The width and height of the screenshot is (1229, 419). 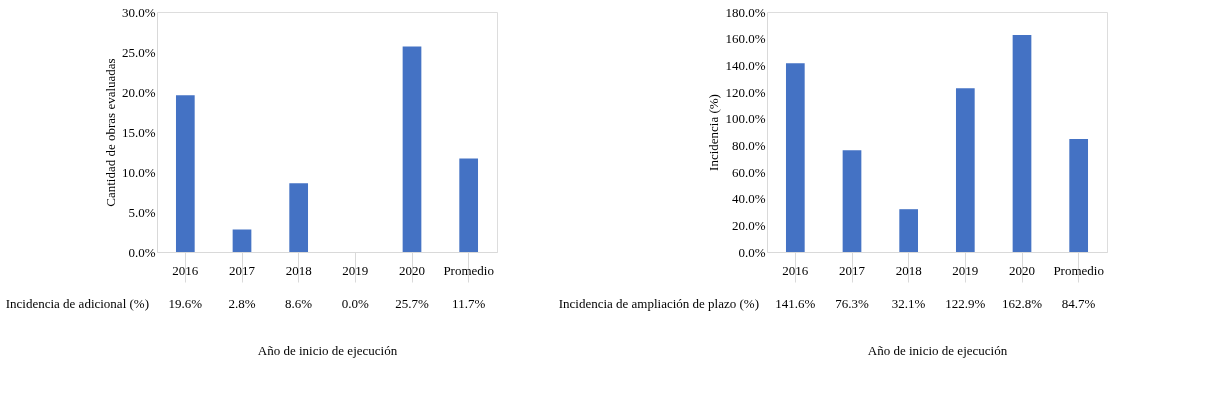 What do you see at coordinates (745, 119) in the screenshot?
I see `y-tick-label: 100.0%` at bounding box center [745, 119].